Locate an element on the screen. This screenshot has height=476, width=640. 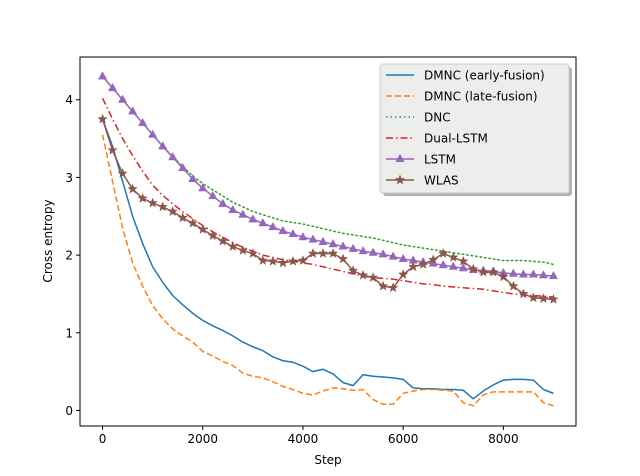
legend-item: DMNC (late-fusion) is located at coordinates (462, 97).